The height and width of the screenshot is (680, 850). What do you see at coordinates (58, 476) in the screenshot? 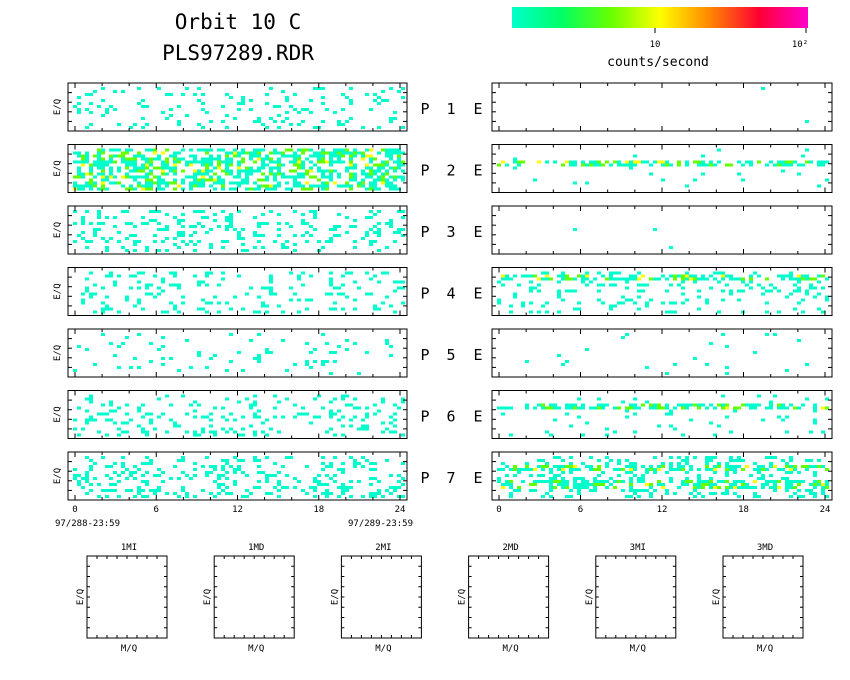
I see `left-y-axis-label: E/Q` at bounding box center [58, 476].